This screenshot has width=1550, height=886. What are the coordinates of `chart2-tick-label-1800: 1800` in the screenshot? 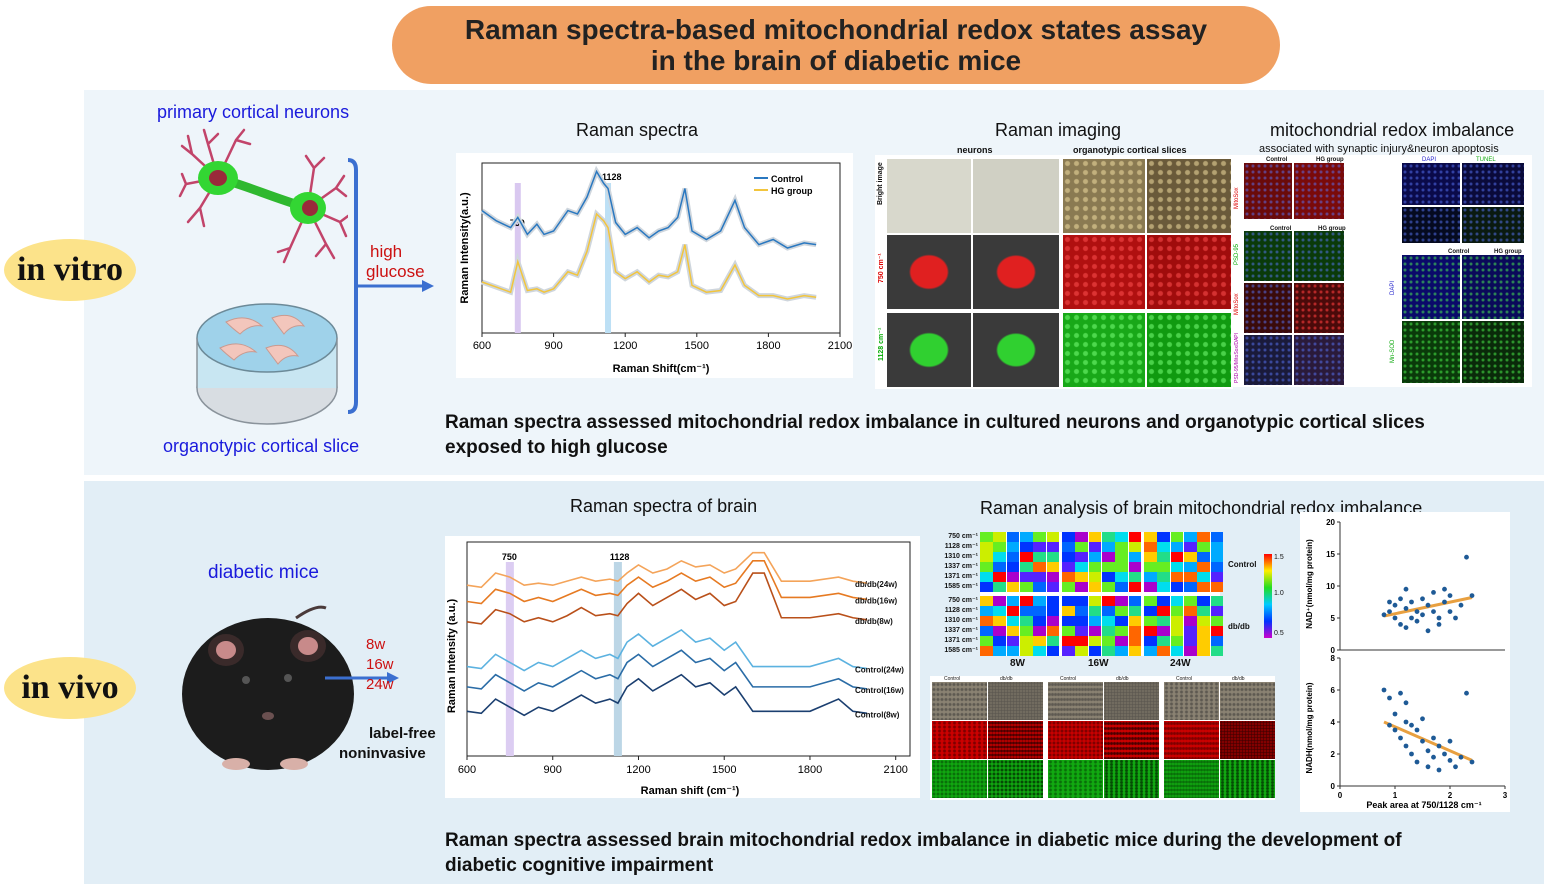 It's located at (810, 770).